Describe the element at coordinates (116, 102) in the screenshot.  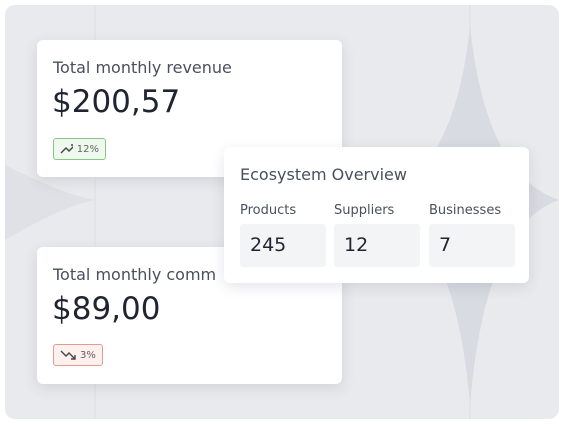
I see `amount: $200,57` at that location.